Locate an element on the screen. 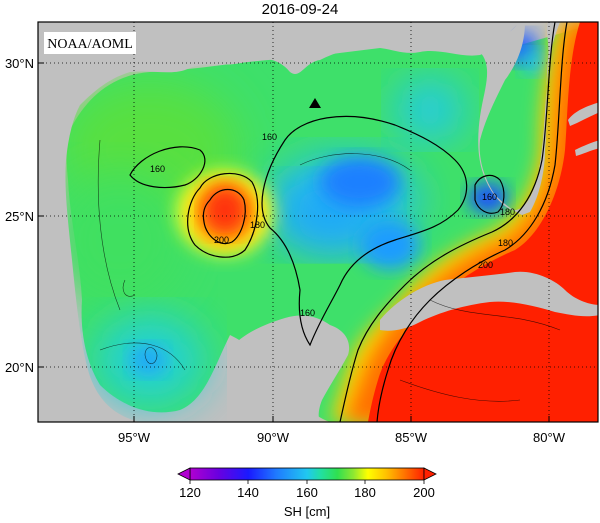  credit-text: NOAA/AOML is located at coordinates (90, 44).